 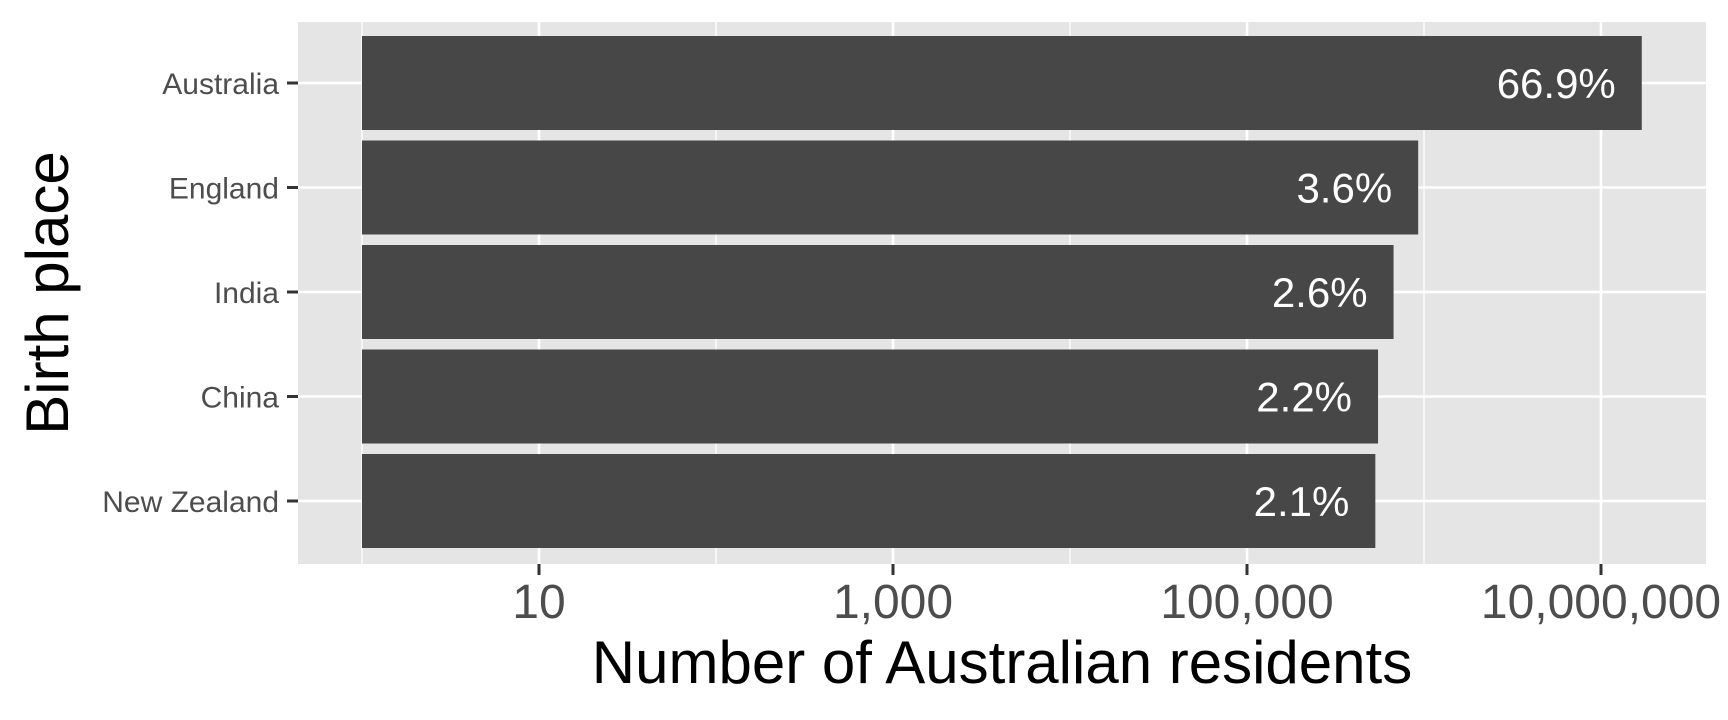 I want to click on x-axis: 10 1,000 100,000 10,000,000, so click(x=1116, y=596).